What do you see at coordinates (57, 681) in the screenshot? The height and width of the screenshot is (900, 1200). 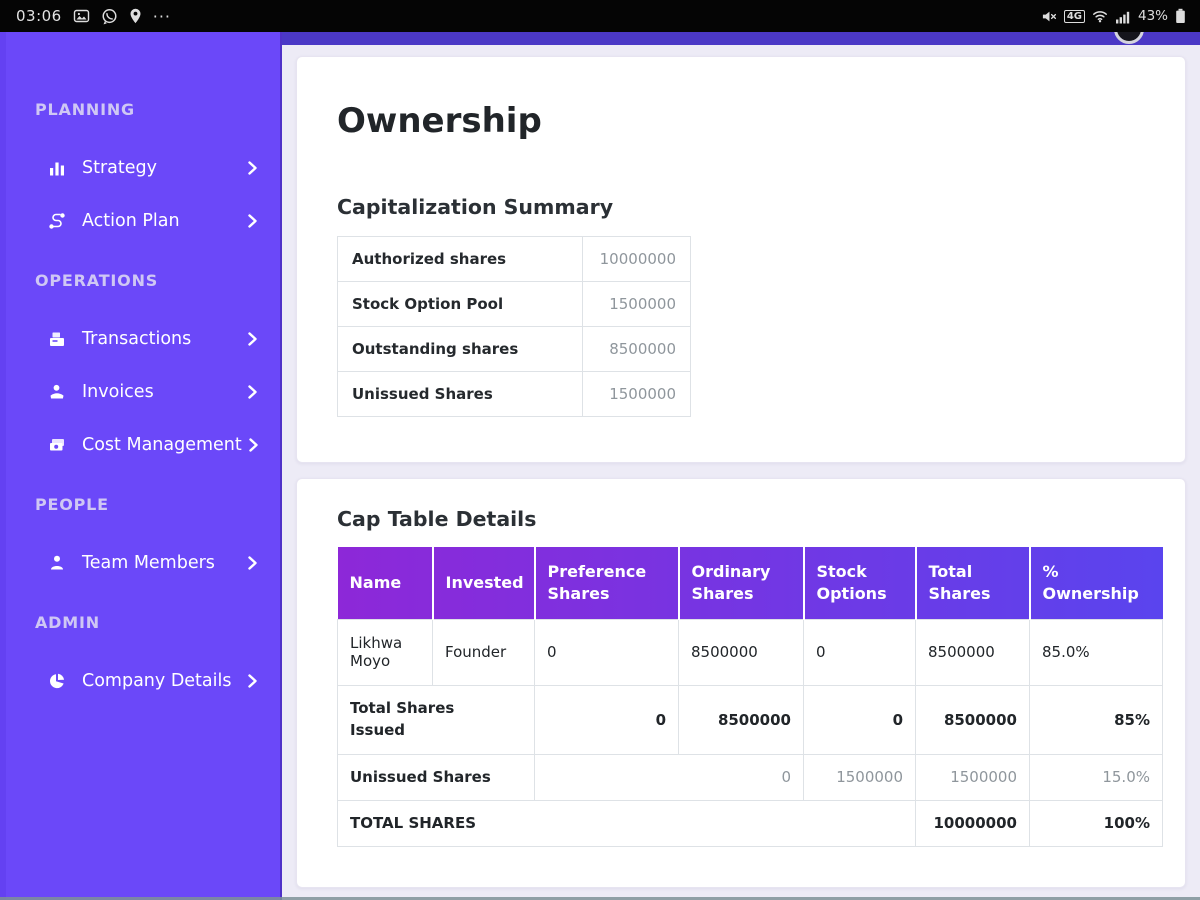 I see `company-details-icon` at bounding box center [57, 681].